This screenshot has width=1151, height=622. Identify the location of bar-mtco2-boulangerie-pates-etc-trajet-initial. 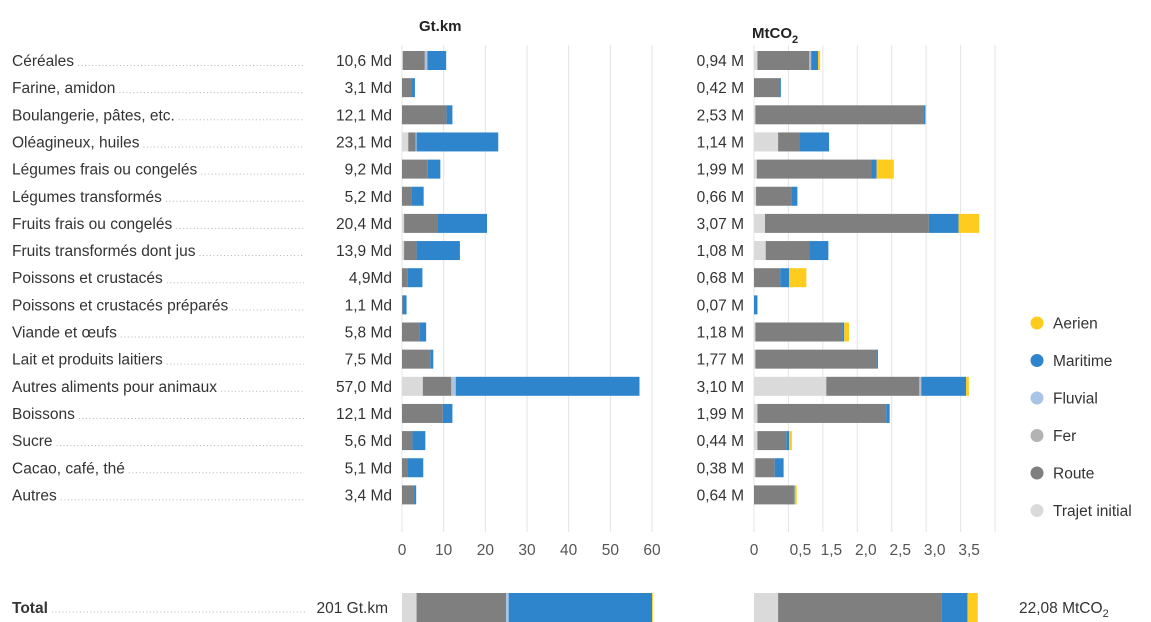
(755, 115).